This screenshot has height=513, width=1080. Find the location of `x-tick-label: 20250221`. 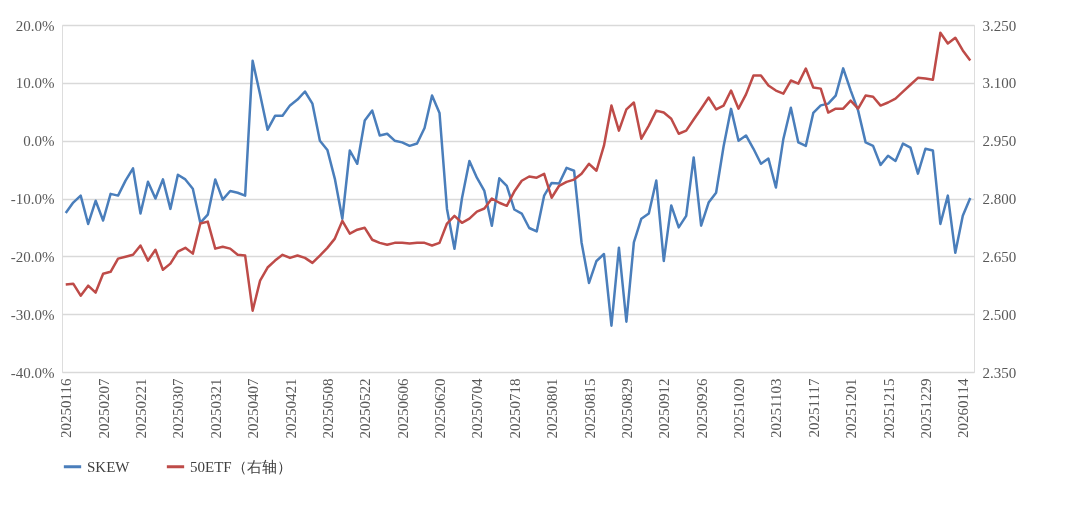

x-tick-label: 20250221 is located at coordinates (140, 408).